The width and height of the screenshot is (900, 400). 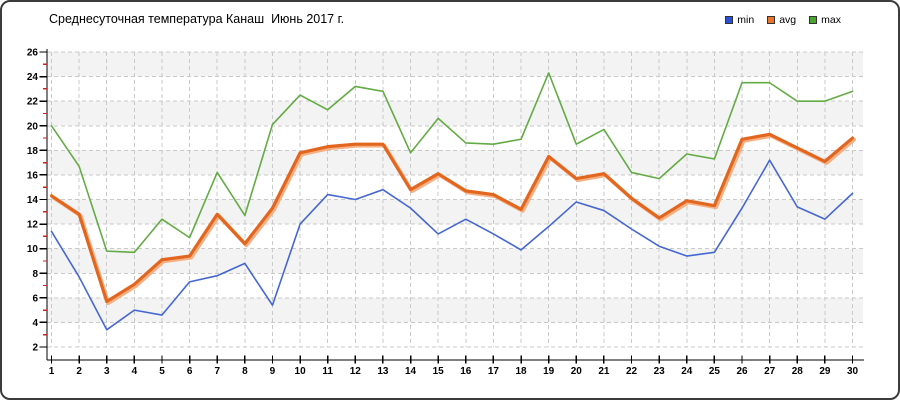 What do you see at coordinates (79, 371) in the screenshot?
I see `x-axis-label: 2` at bounding box center [79, 371].